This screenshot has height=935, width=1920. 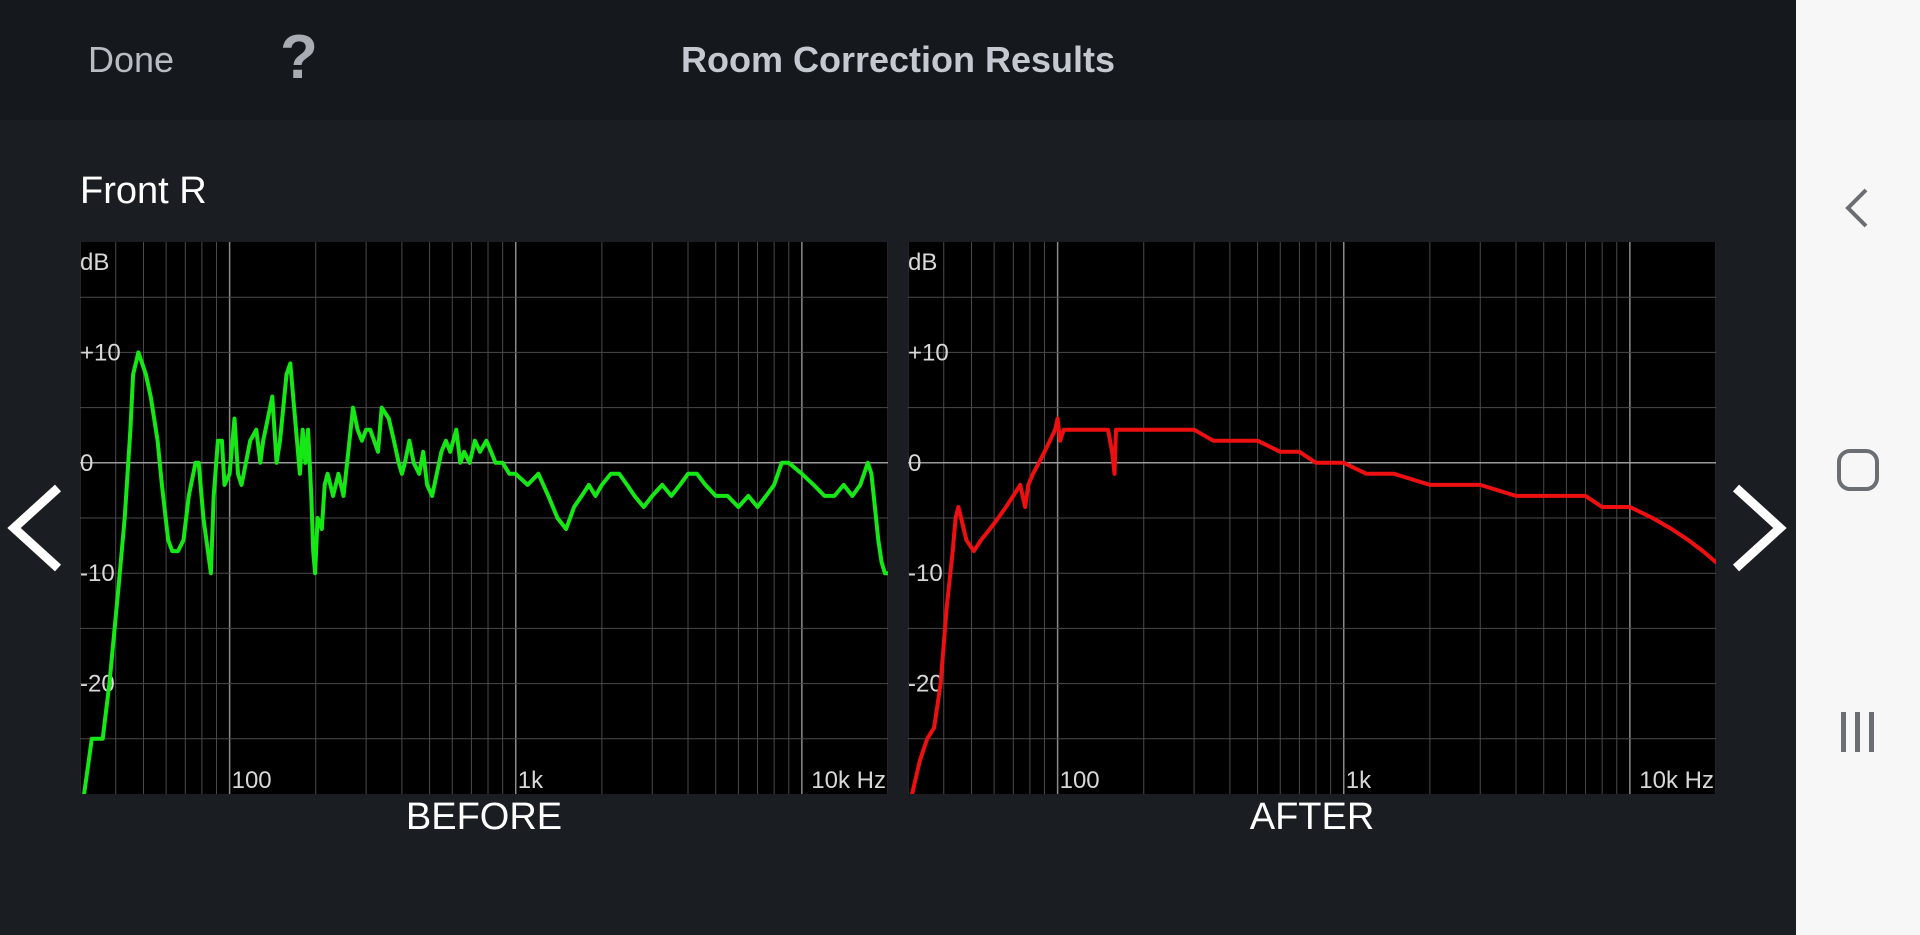 What do you see at coordinates (131, 59) in the screenshot?
I see `done-button: Done` at bounding box center [131, 59].